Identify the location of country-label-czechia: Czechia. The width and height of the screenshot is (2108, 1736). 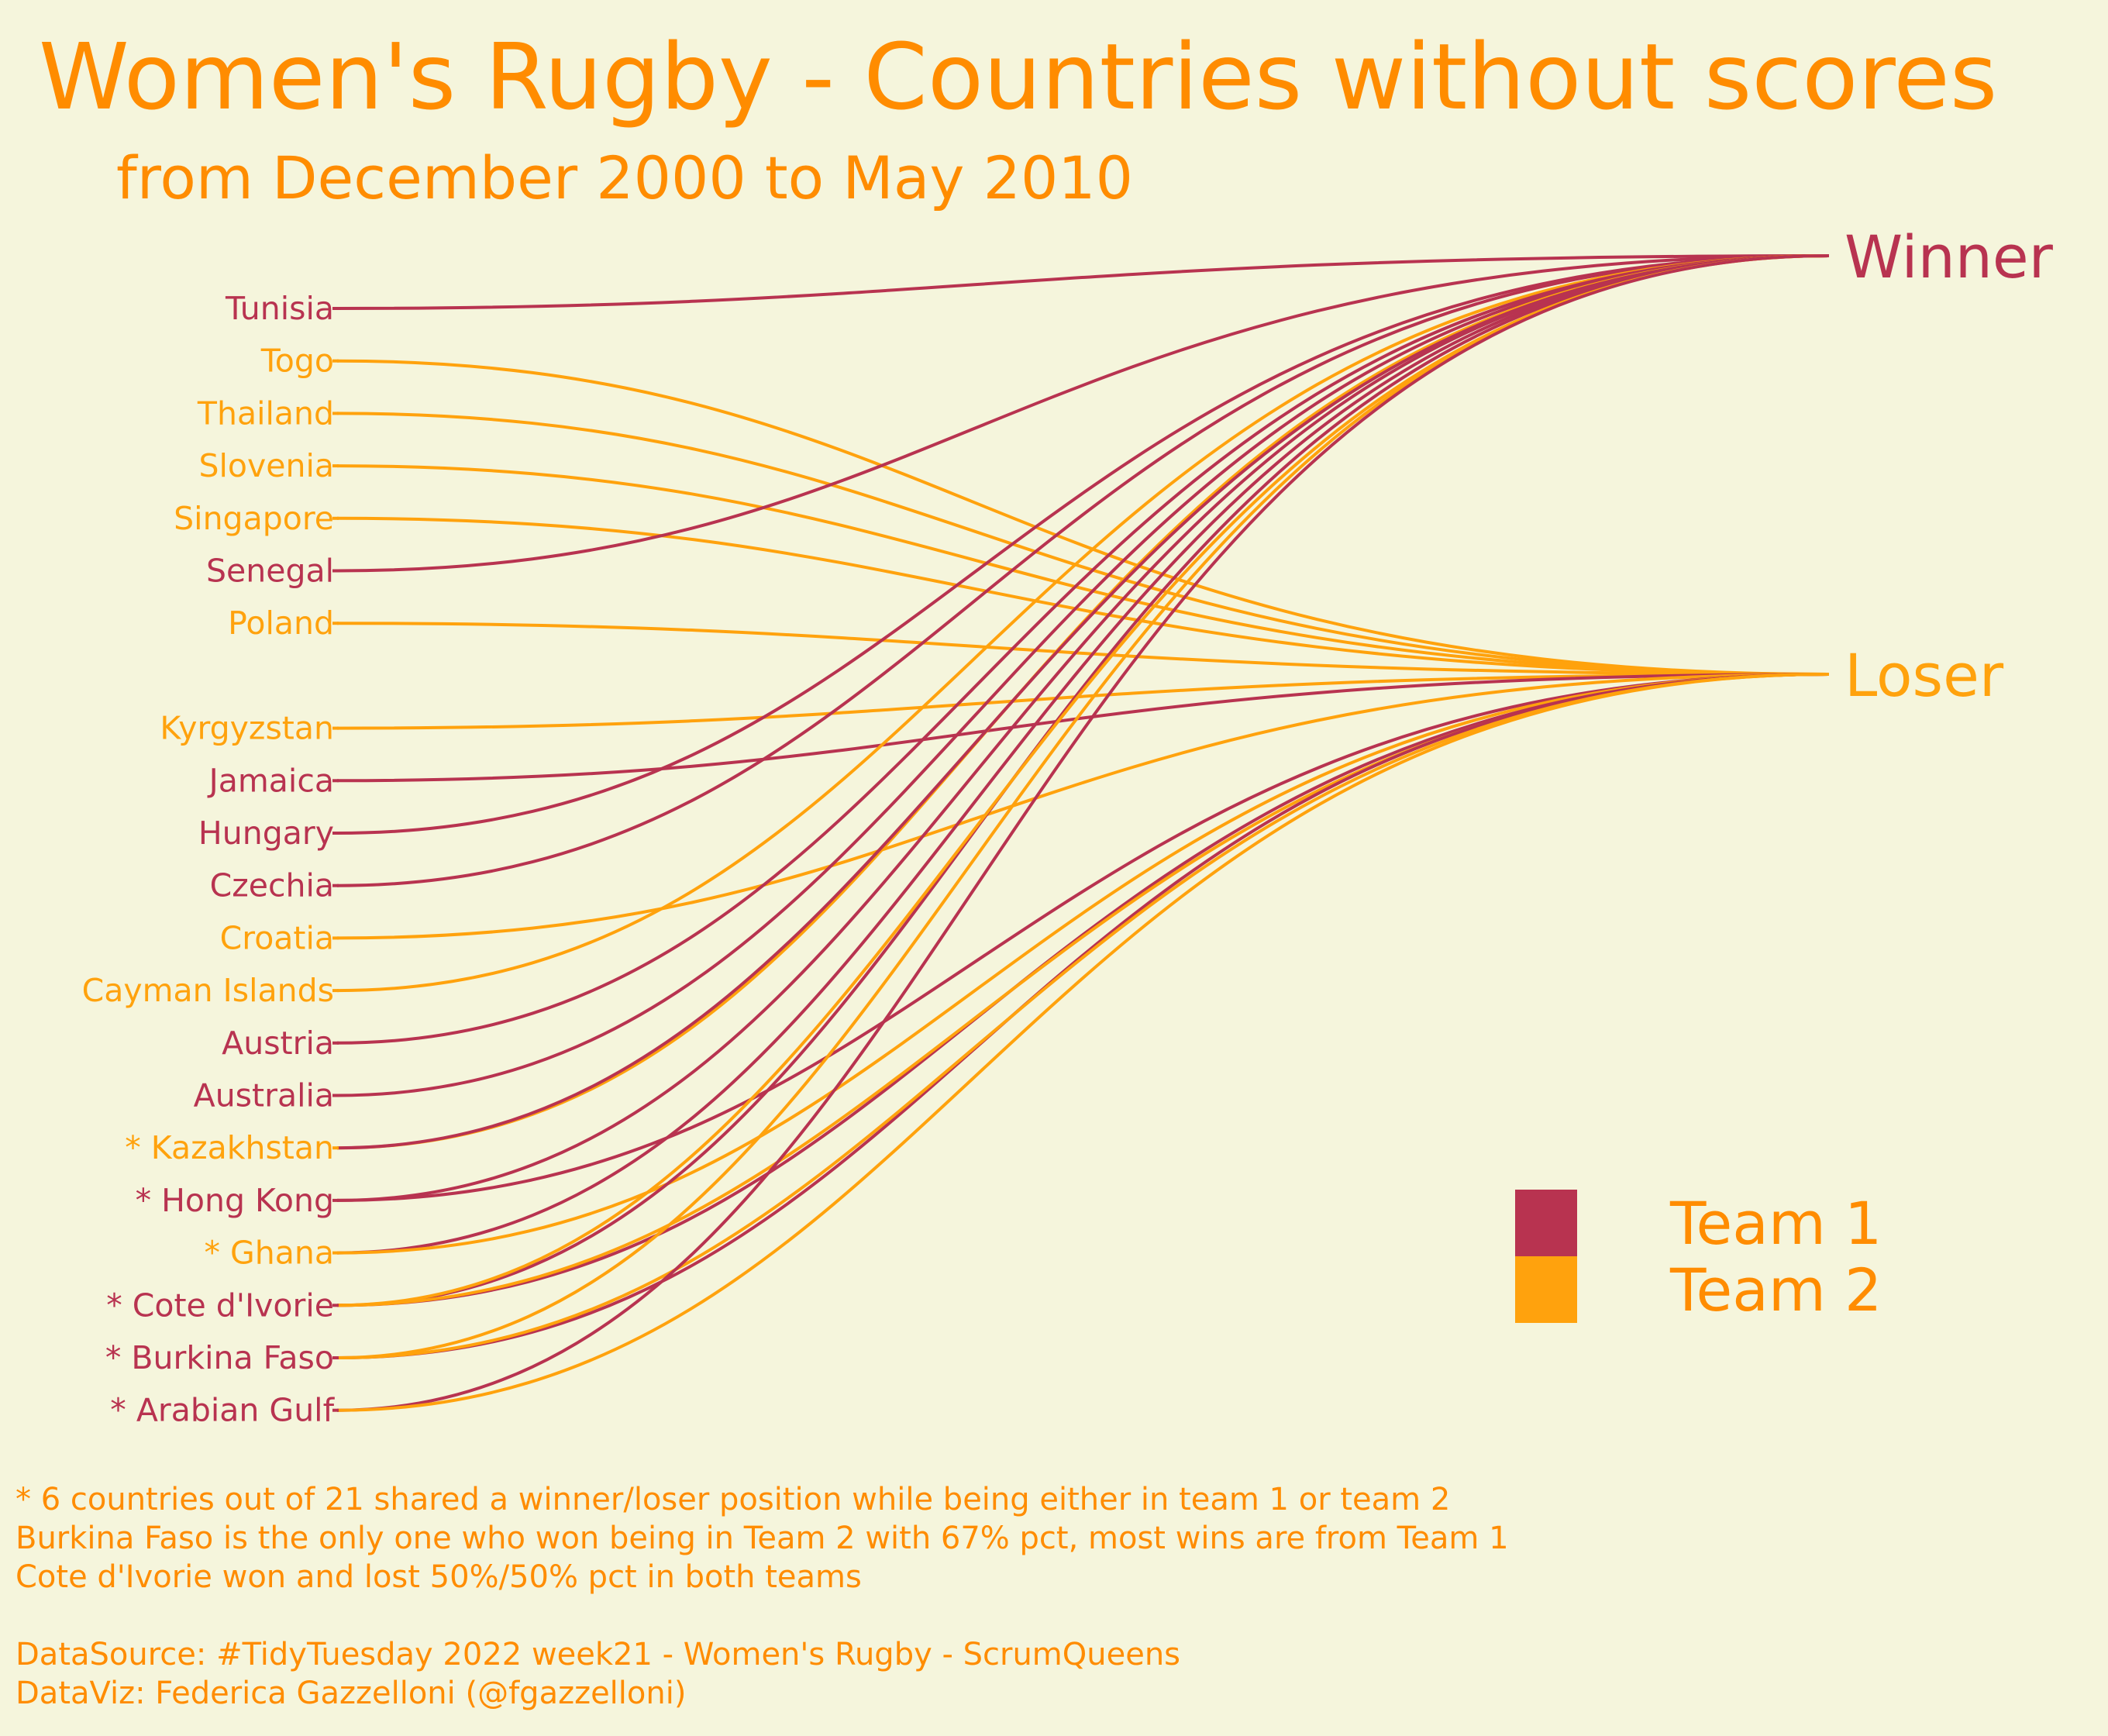
(272, 885).